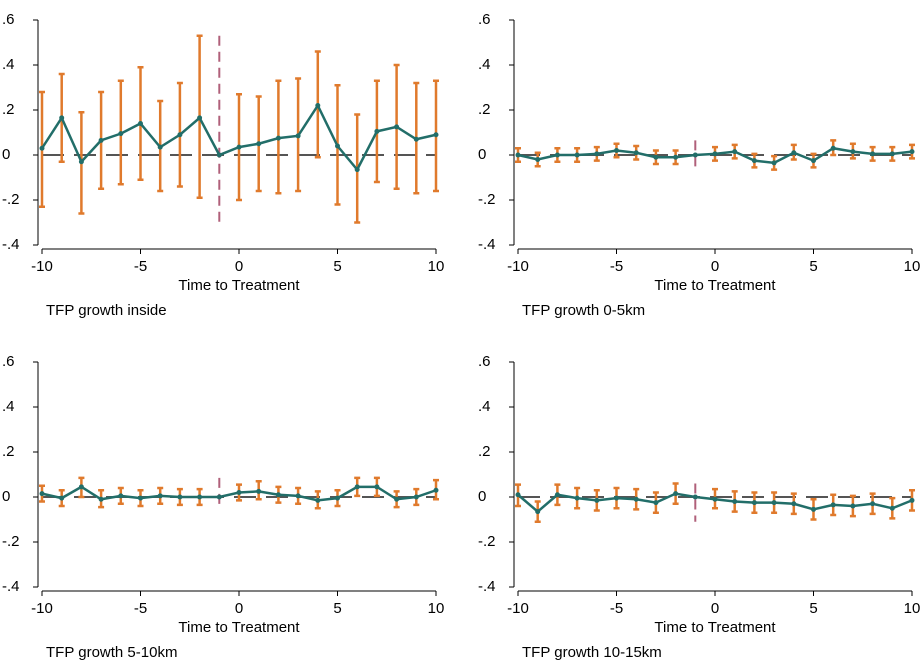 The height and width of the screenshot is (664, 922). Describe the element at coordinates (111, 652) in the screenshot. I see `panel-title: TFP growth 5-10km` at that location.